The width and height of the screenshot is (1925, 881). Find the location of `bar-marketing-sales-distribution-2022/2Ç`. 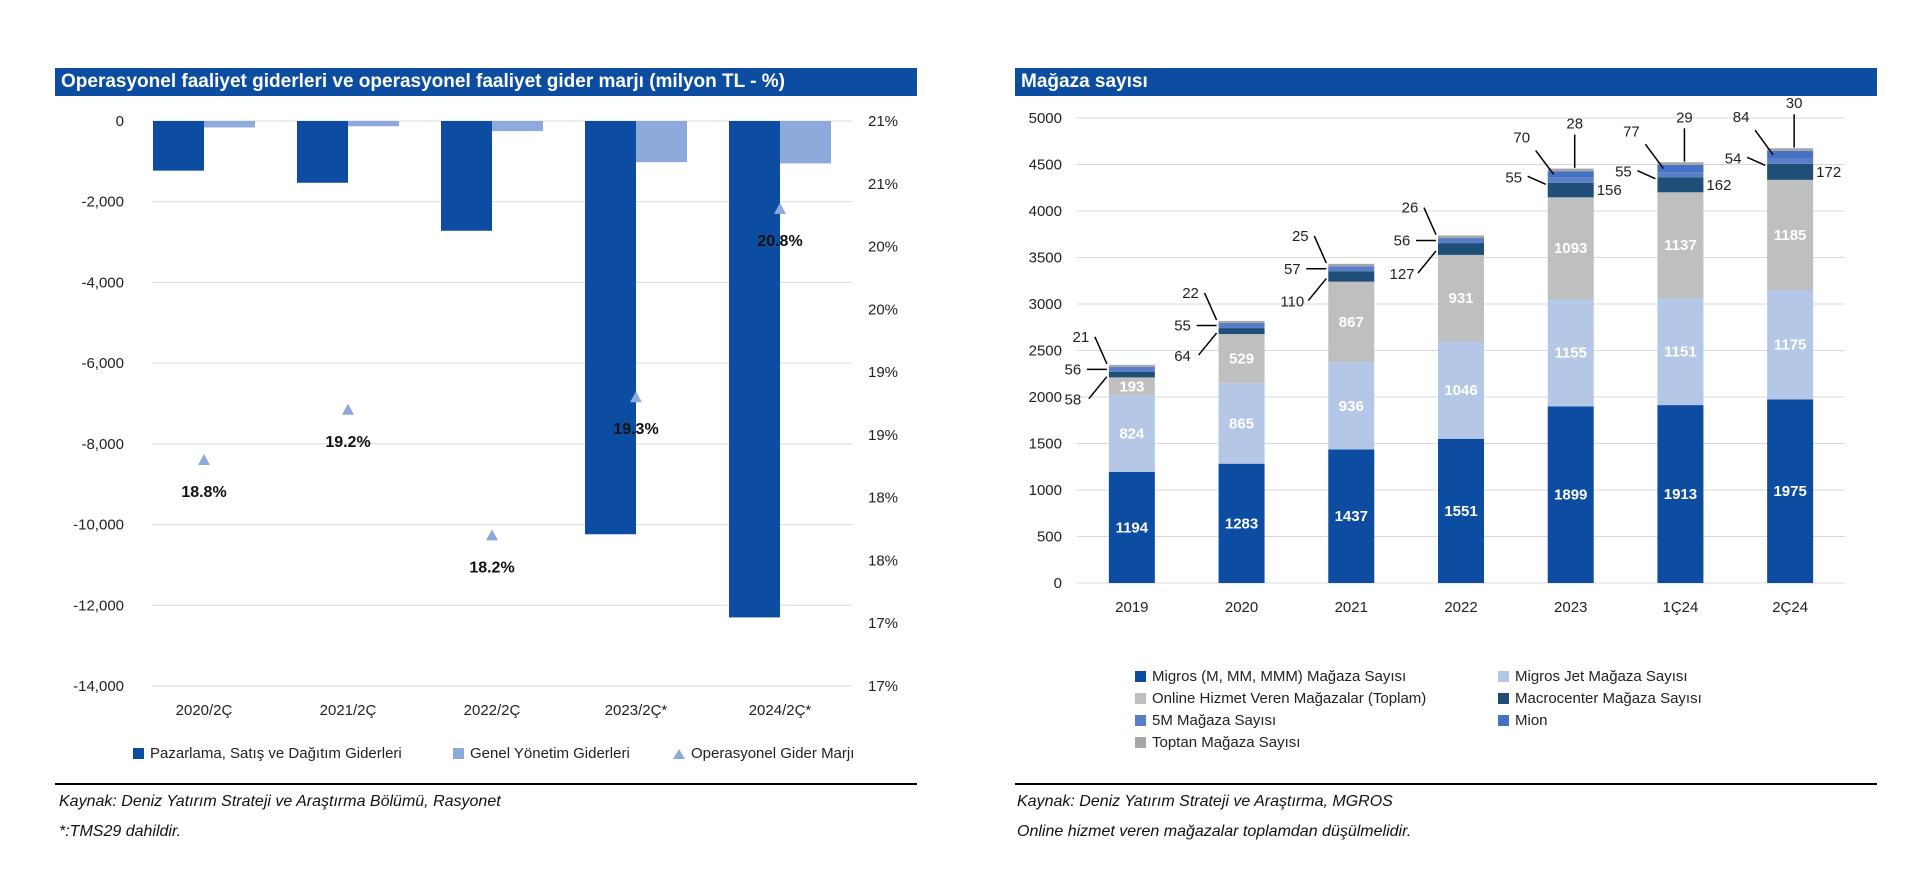

bar-marketing-sales-distribution-2022/2Ç is located at coordinates (466, 176).